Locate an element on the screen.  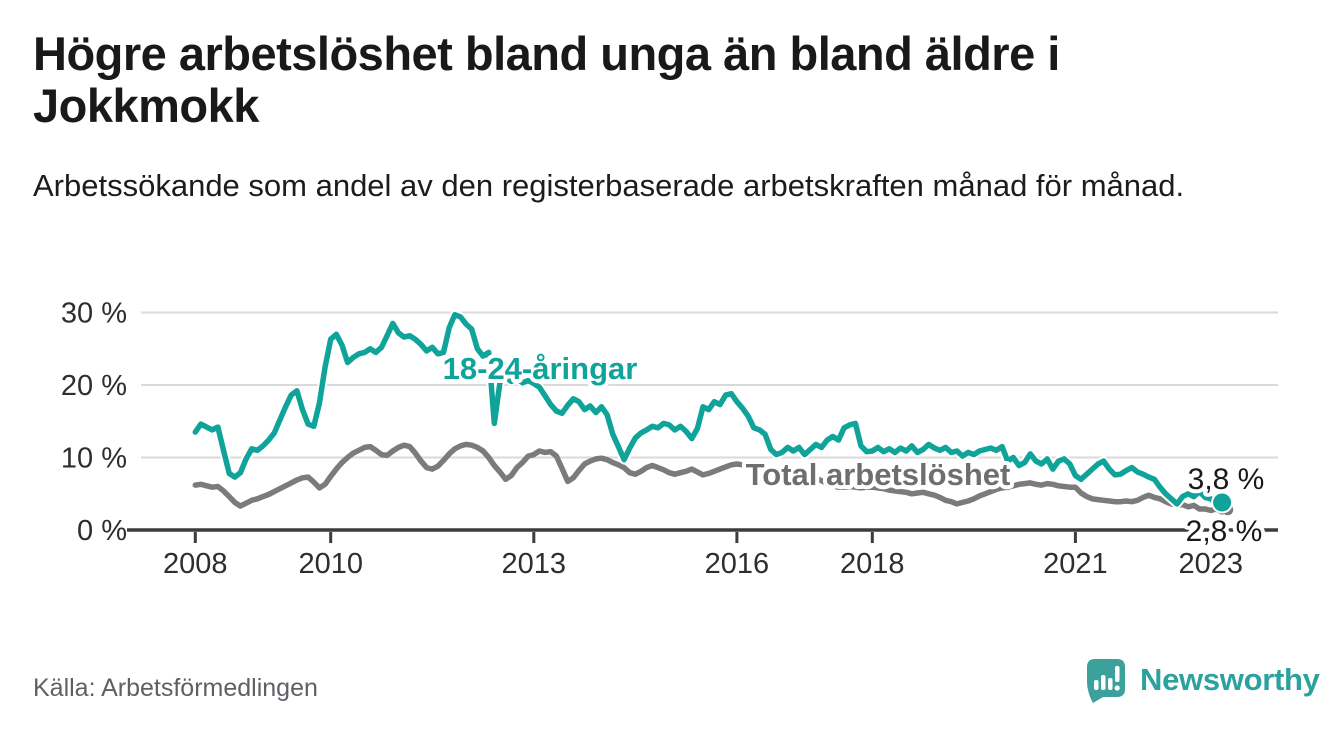
x-tick-label-2023: 2023 is located at coordinates (1211, 564).